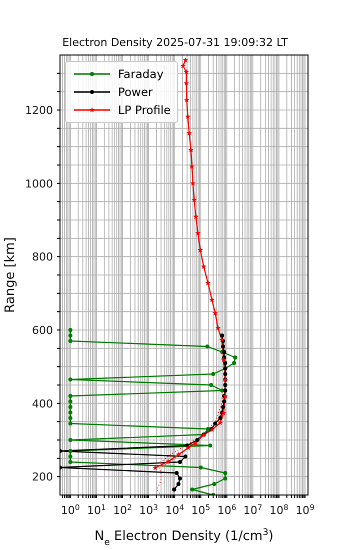  Describe the element at coordinates (70, 509) in the screenshot. I see `x-tick-label: 10$^{0}$` at that location.